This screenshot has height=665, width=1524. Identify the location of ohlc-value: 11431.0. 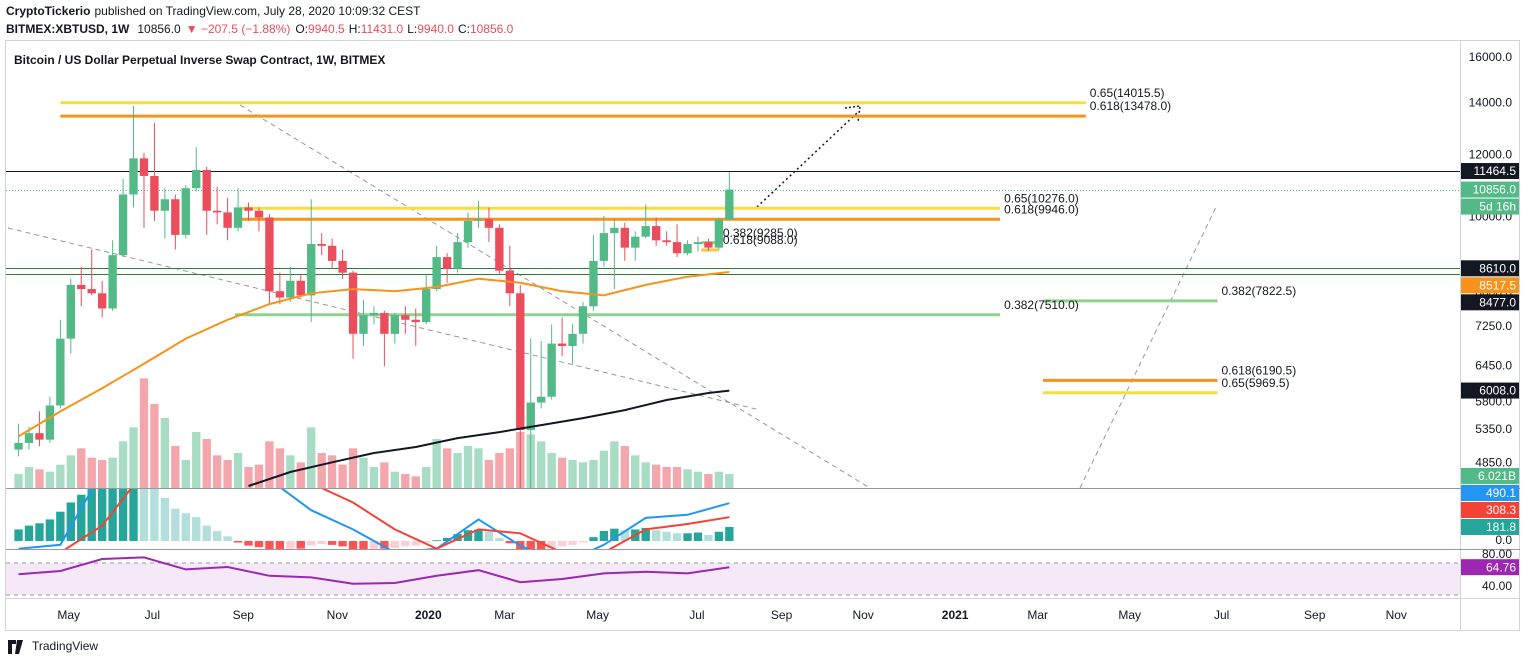
(382, 29).